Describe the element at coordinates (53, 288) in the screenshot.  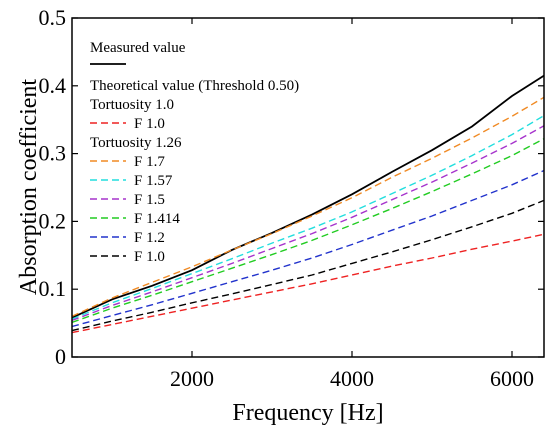
I see `y-tick-label: 0.1` at that location.